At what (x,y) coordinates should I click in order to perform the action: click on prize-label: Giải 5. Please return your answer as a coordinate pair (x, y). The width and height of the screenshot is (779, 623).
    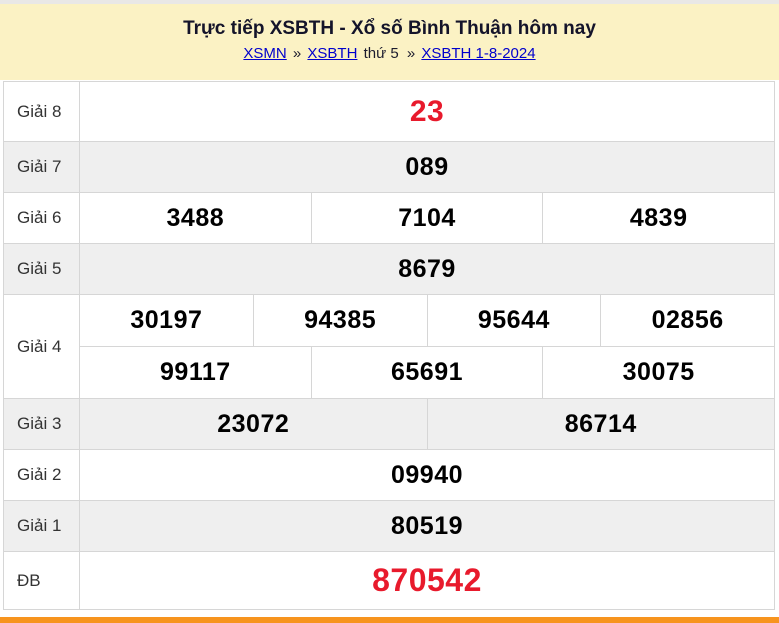
    Looking at the image, I should click on (42, 269).